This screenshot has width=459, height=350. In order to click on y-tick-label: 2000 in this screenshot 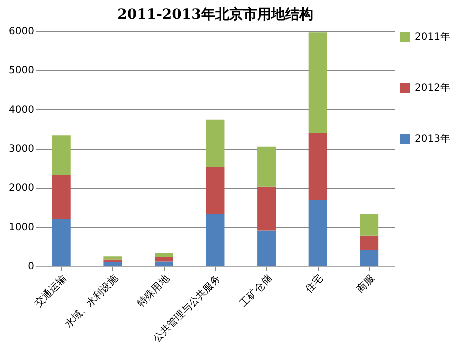, I will do `click(21, 188)`.